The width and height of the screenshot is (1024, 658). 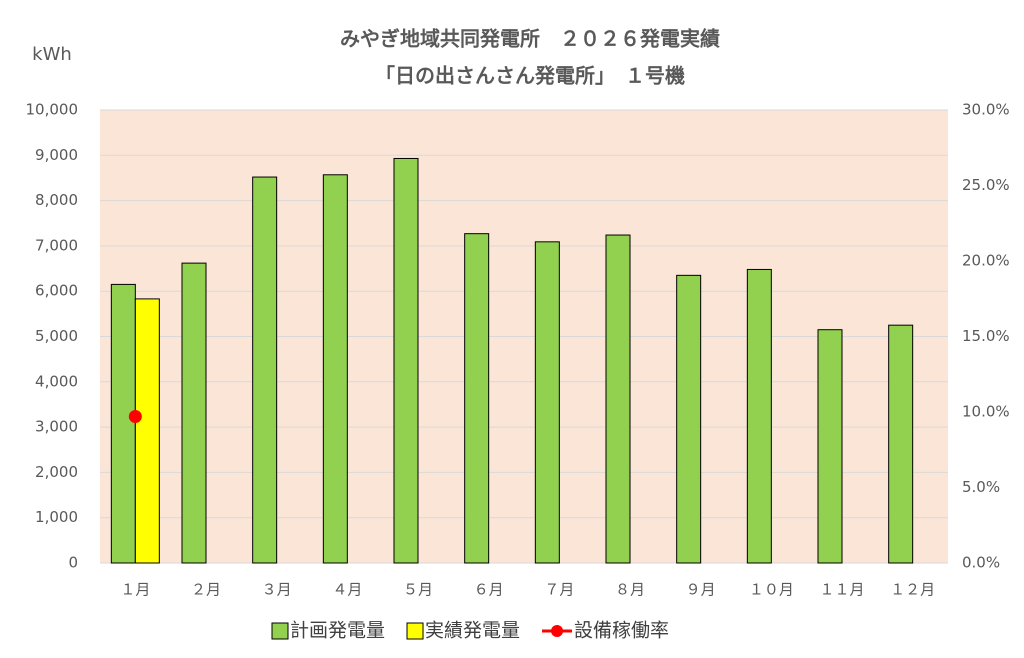 I want to click on x-tick-label: １０月, so click(x=771, y=590).